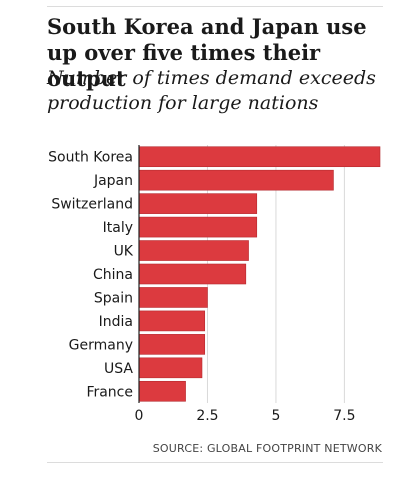 This screenshot has height=485, width=416. What do you see at coordinates (116, 322) in the screenshot?
I see `category-label-india: India` at bounding box center [116, 322].